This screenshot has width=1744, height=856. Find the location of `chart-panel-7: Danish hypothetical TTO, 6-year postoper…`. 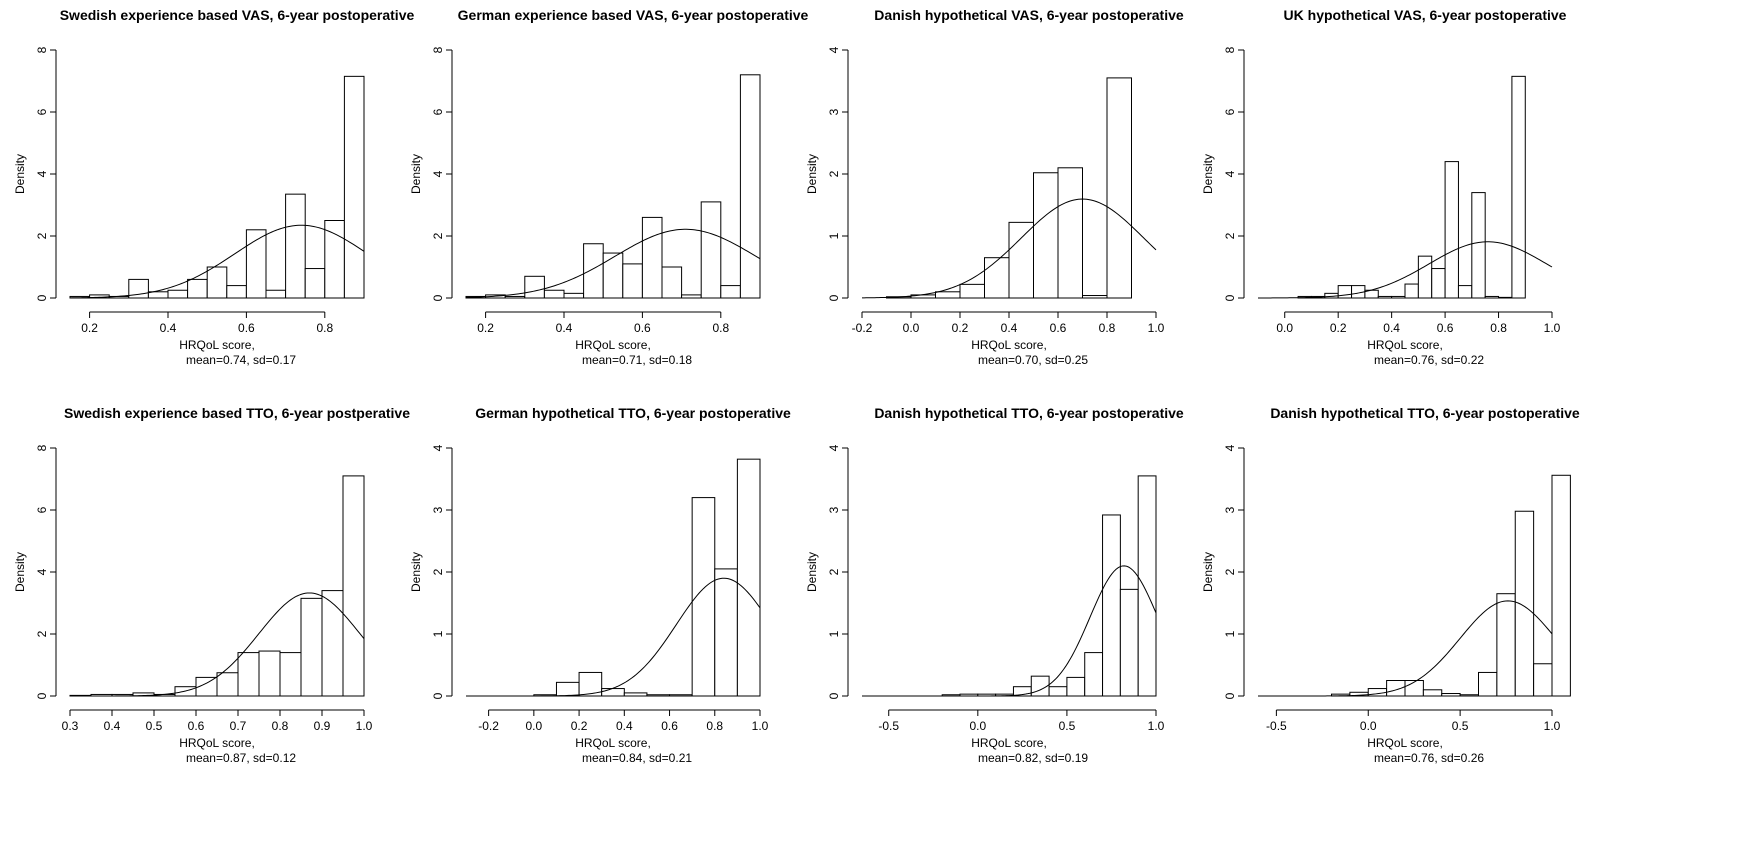

chart-panel-7: Danish hypothetical TTO, 6-year postoper… is located at coordinates (1010, 612).